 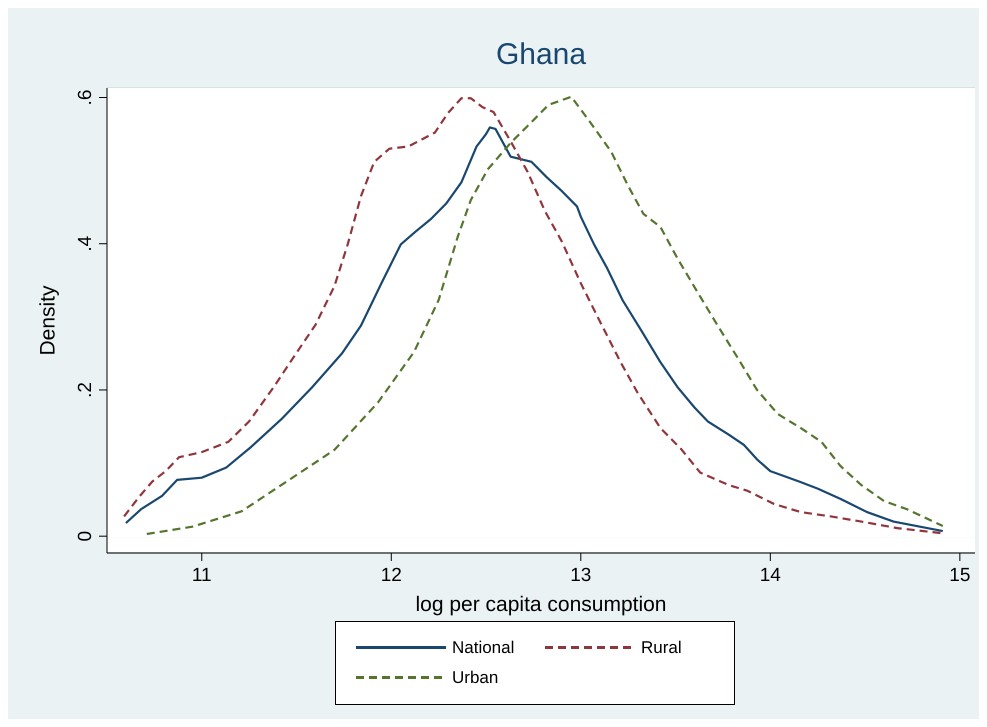 I want to click on y-tick-label: .2, so click(x=85, y=390).